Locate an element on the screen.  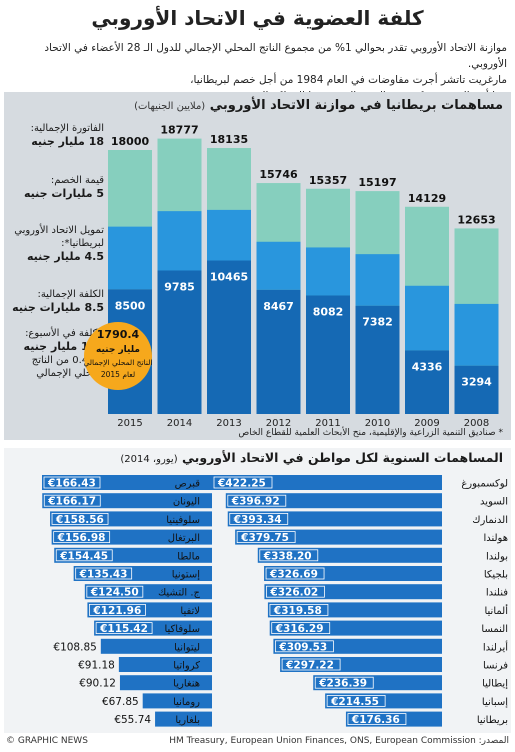
legend-total-bill: الفاتورة الإجمالية: 18 مليار جنيه is located at coordinates (56, 135).